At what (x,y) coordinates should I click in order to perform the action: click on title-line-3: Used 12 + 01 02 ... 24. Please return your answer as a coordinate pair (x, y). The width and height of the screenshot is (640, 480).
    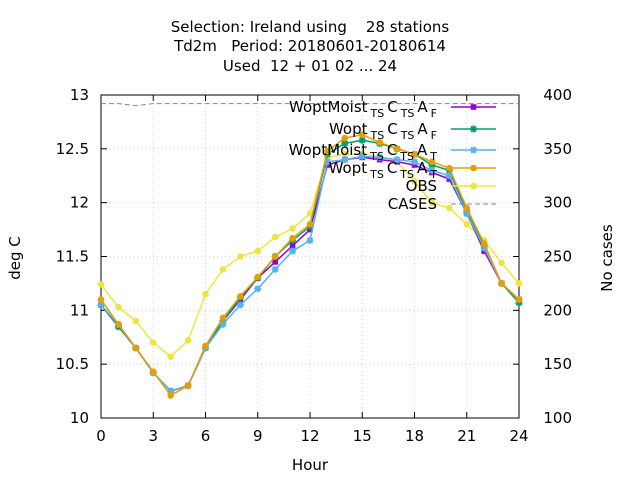
    Looking at the image, I should click on (310, 66).